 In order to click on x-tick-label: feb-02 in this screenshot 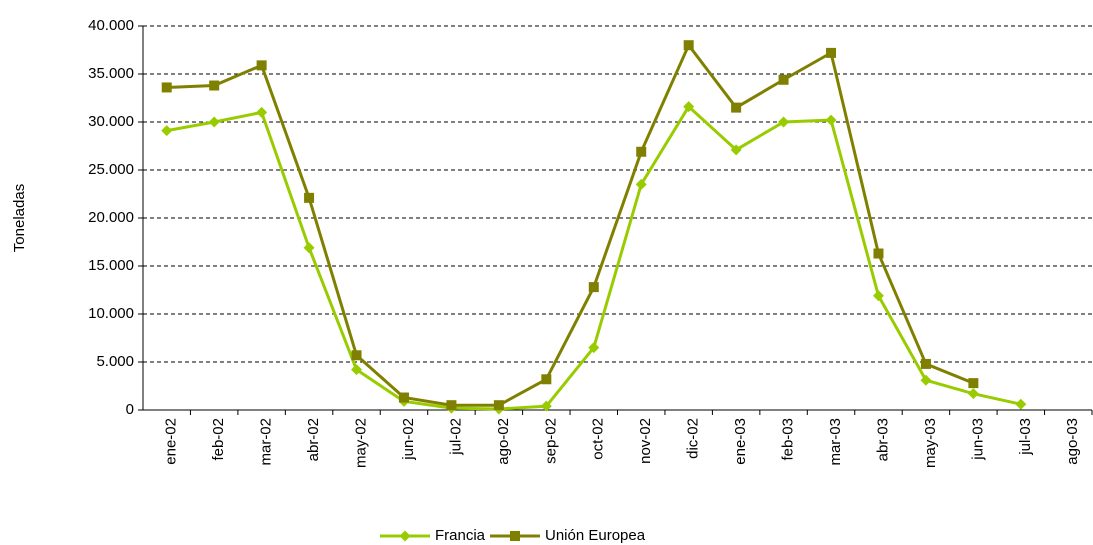, I will do `click(218, 439)`.